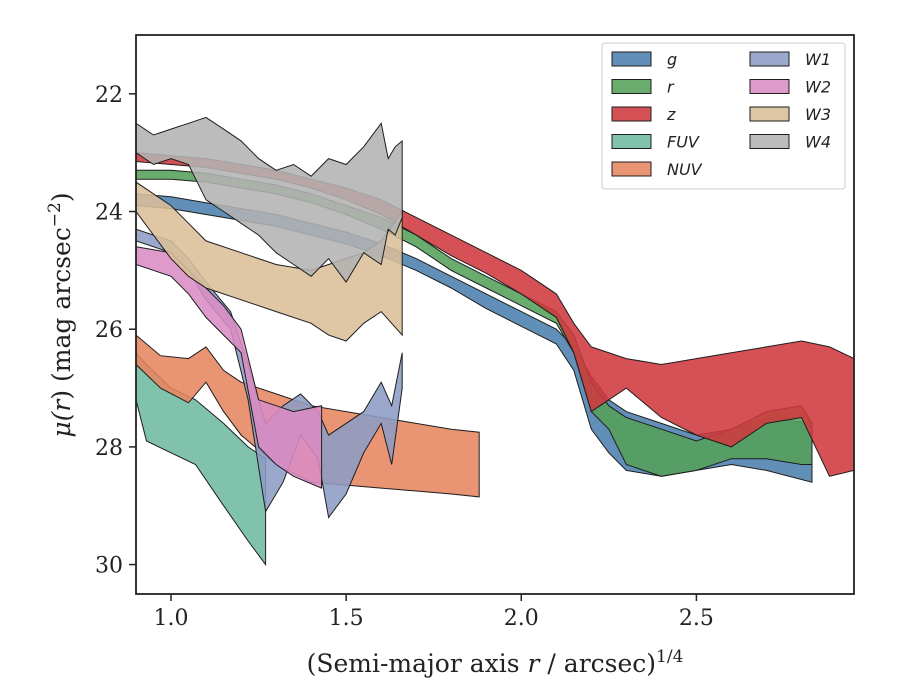  What do you see at coordinates (109, 330) in the screenshot?
I see `y-tick-label: 26` at bounding box center [109, 330].